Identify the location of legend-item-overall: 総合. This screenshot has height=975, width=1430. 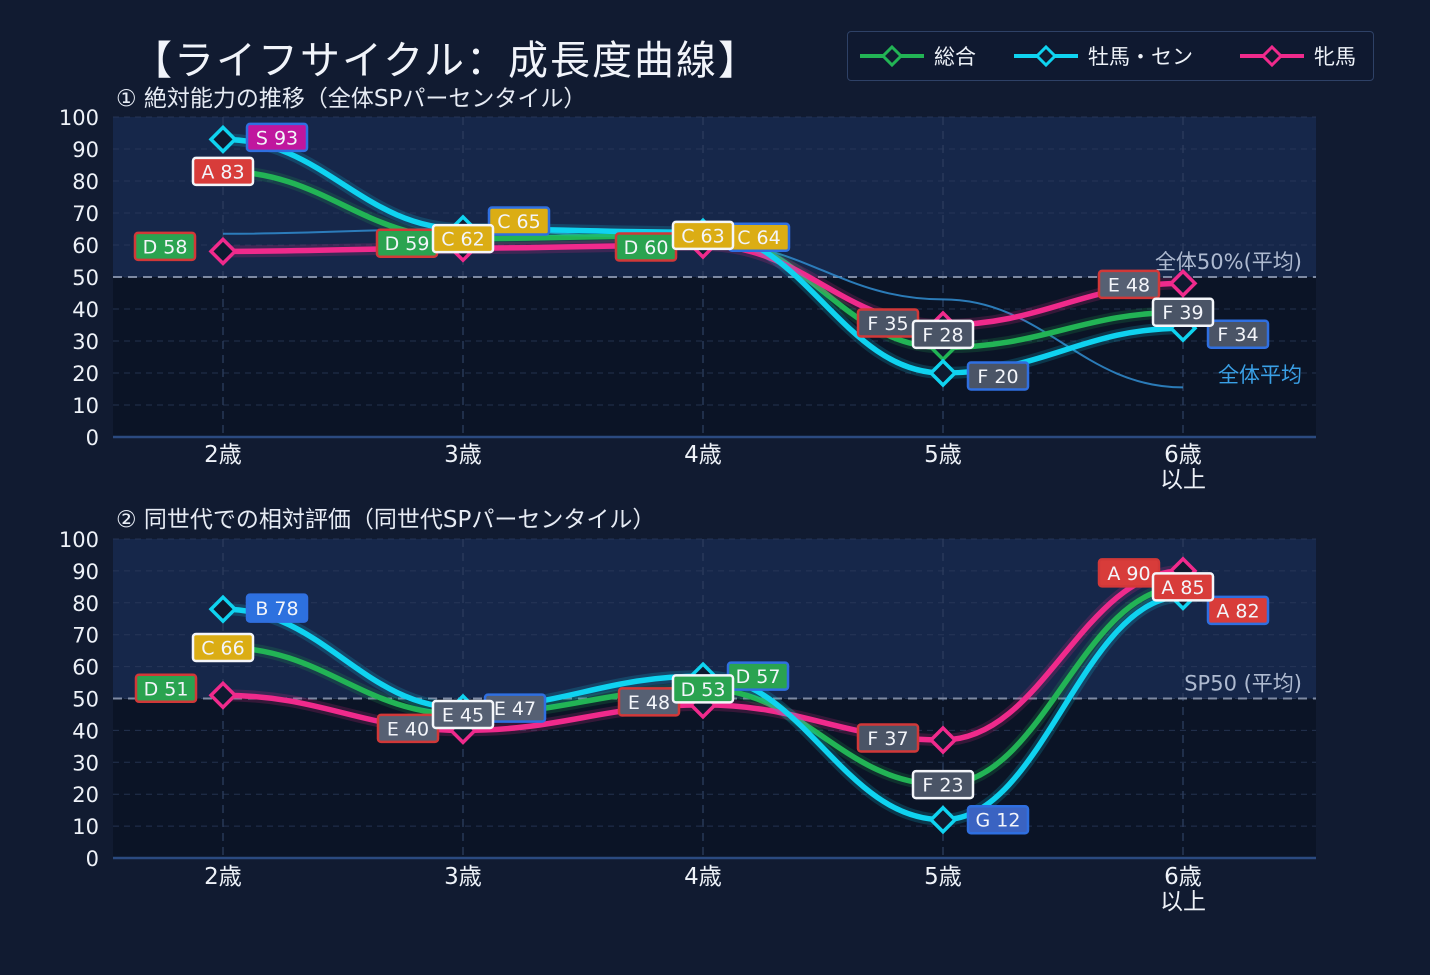
(918, 55).